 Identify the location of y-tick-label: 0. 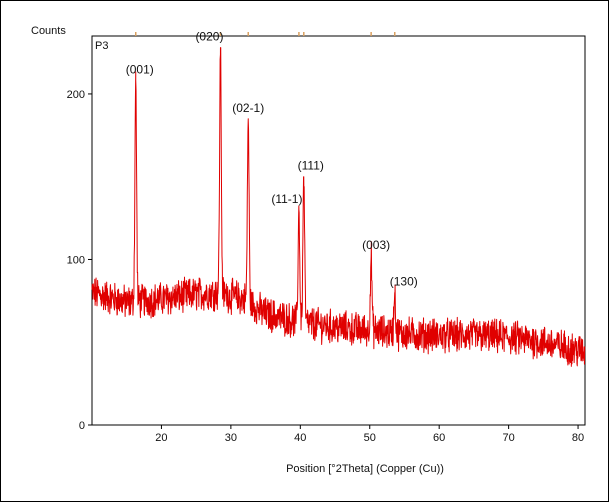
(82, 426).